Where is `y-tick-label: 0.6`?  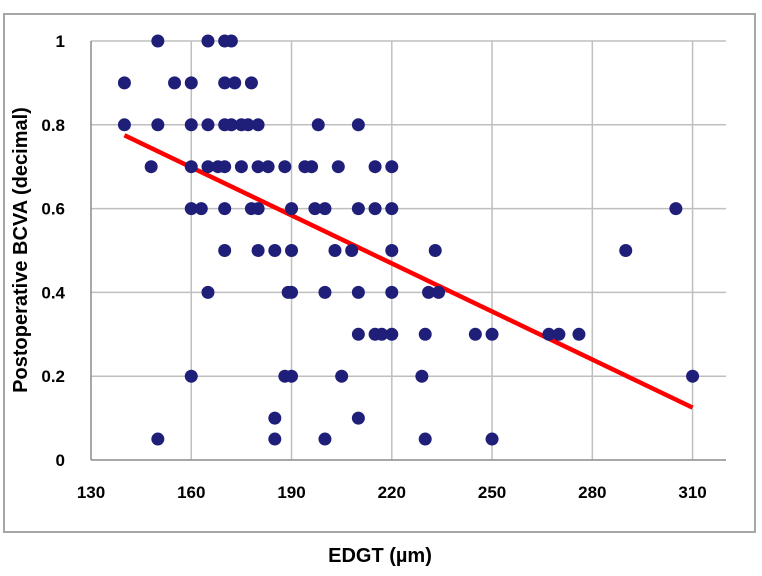 y-tick-label: 0.6 is located at coordinates (53, 209).